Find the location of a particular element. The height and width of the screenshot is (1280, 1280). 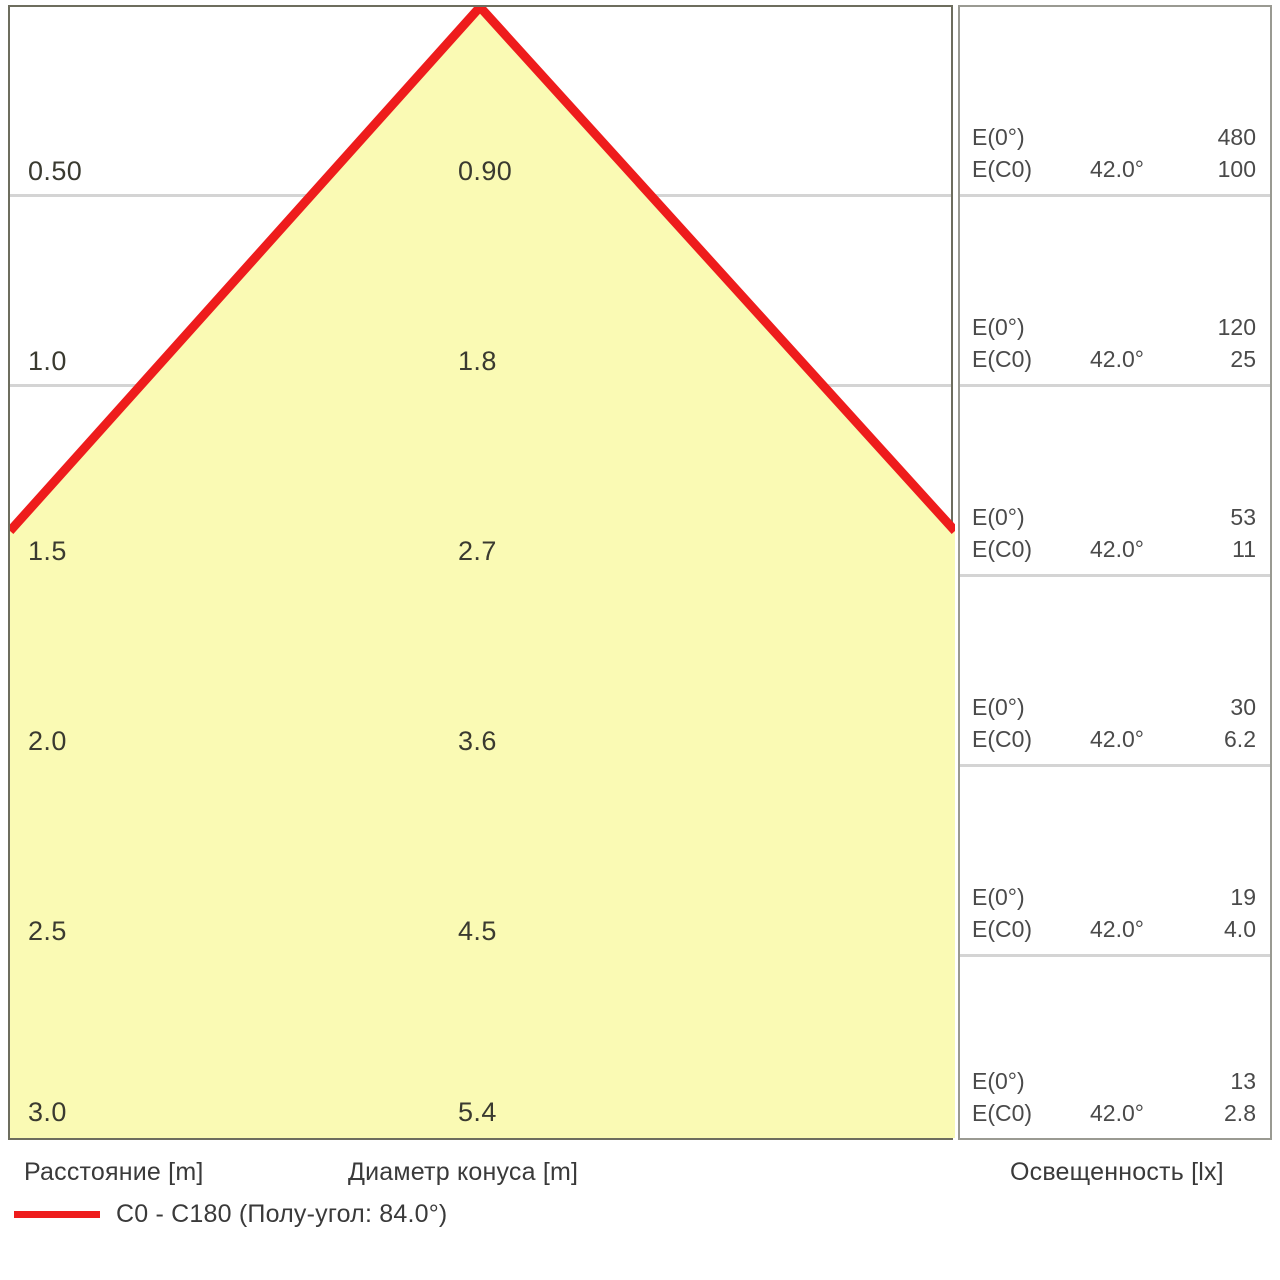

illuminance-ec0-line: E(C0) 42.0° 11 is located at coordinates (1115, 551).